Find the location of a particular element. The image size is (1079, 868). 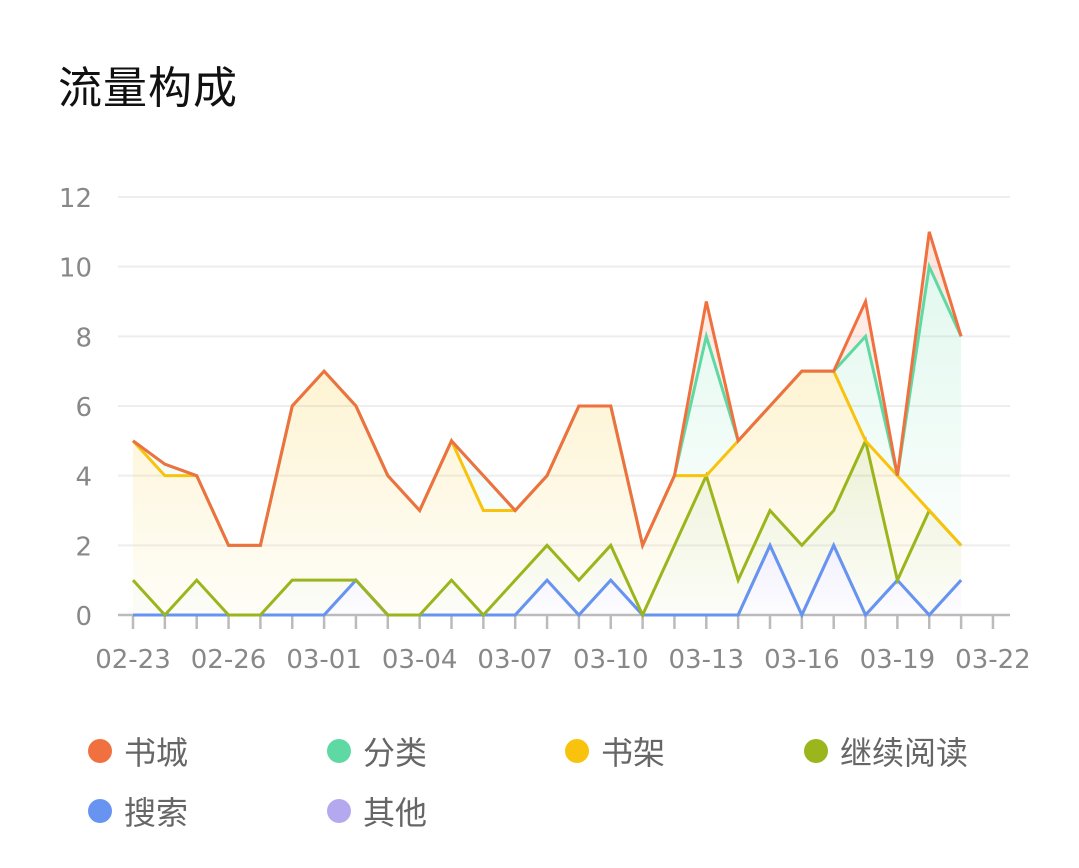

legend-item: 其他 is located at coordinates (377, 811).